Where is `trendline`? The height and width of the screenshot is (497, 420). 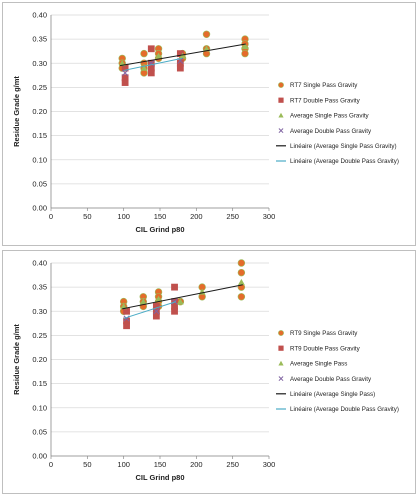
trendline is located at coordinates (182, 55).